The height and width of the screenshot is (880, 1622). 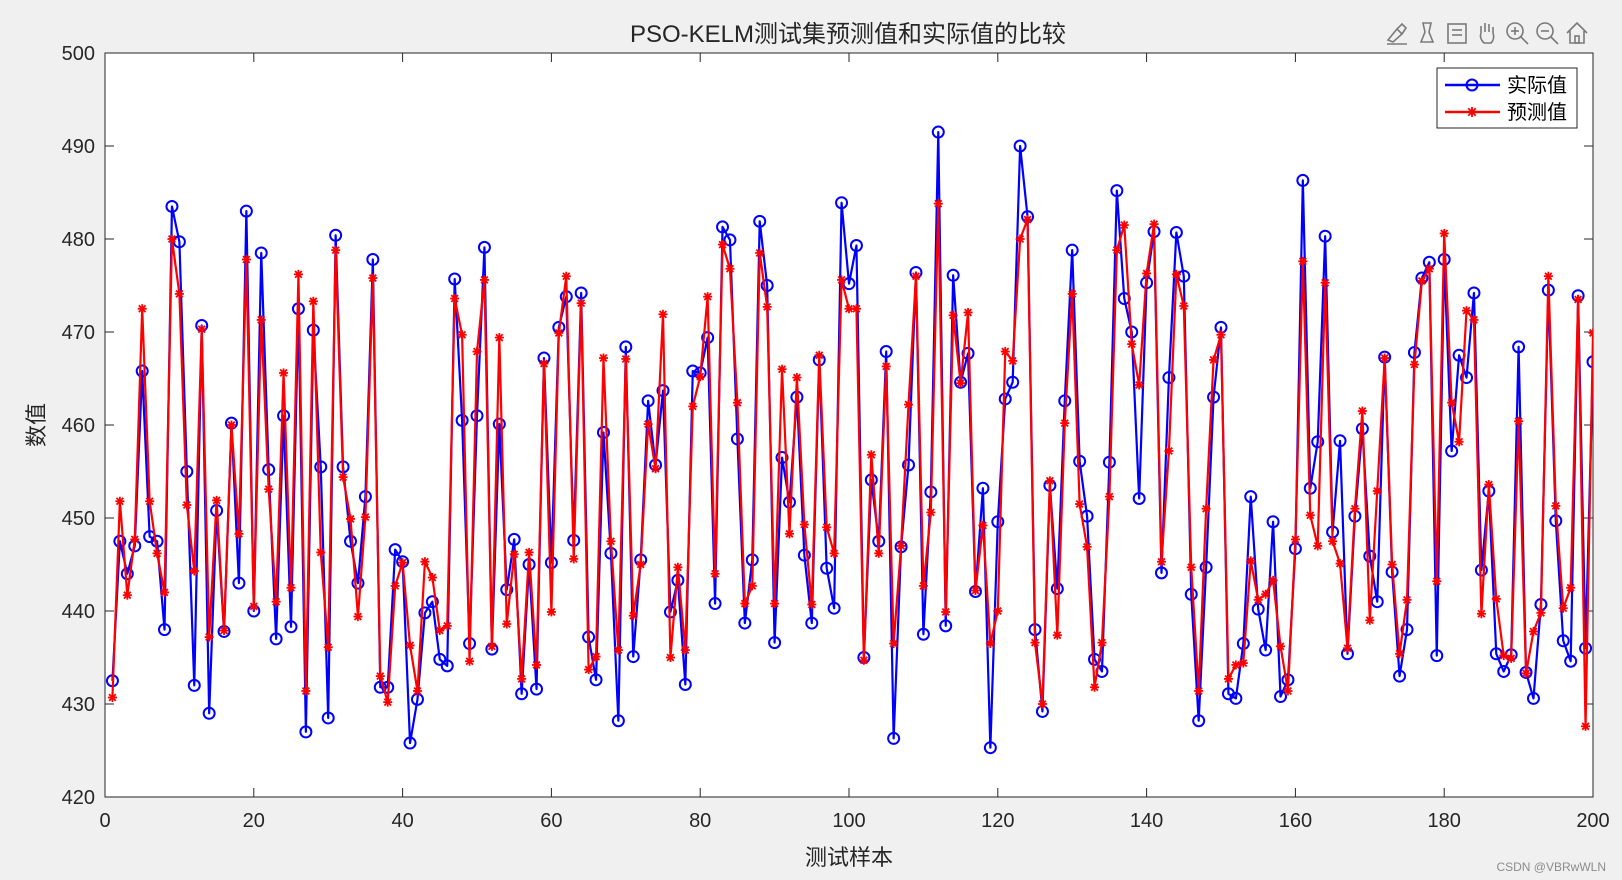 What do you see at coordinates (848, 34) in the screenshot?
I see `chart-title: PSO-KELM测试集预测值和实际值的比较` at bounding box center [848, 34].